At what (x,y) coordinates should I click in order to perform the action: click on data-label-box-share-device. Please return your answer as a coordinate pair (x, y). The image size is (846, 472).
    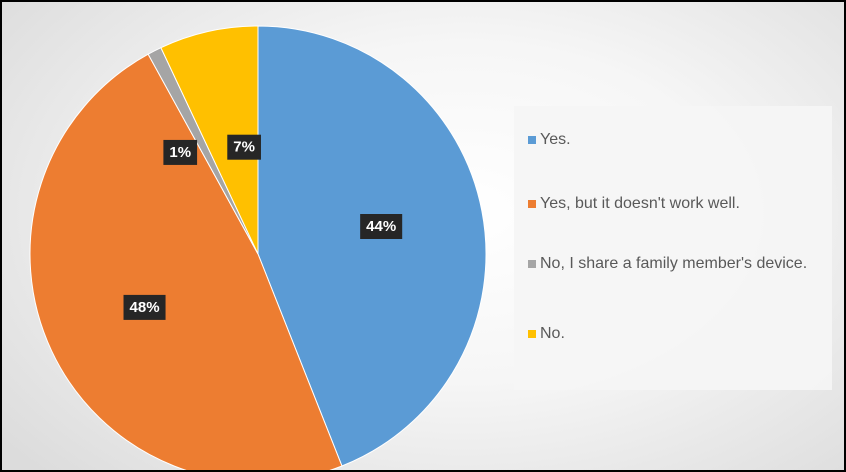
    Looking at the image, I should click on (180, 152).